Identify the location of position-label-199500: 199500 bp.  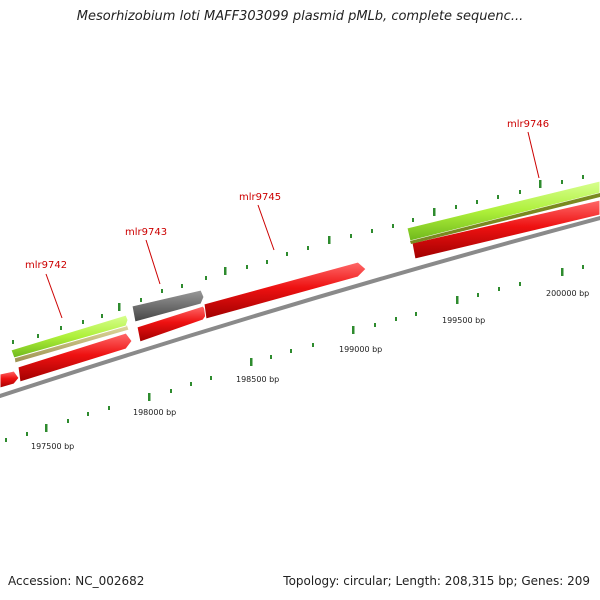
(463, 320).